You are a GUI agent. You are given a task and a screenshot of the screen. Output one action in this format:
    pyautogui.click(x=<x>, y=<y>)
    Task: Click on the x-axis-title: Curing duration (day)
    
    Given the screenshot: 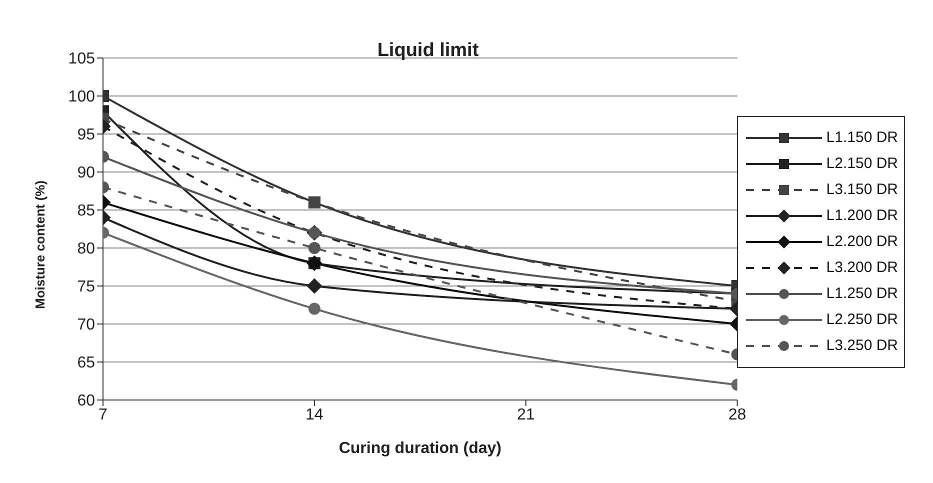 What is the action you would take?
    pyautogui.click(x=420, y=448)
    